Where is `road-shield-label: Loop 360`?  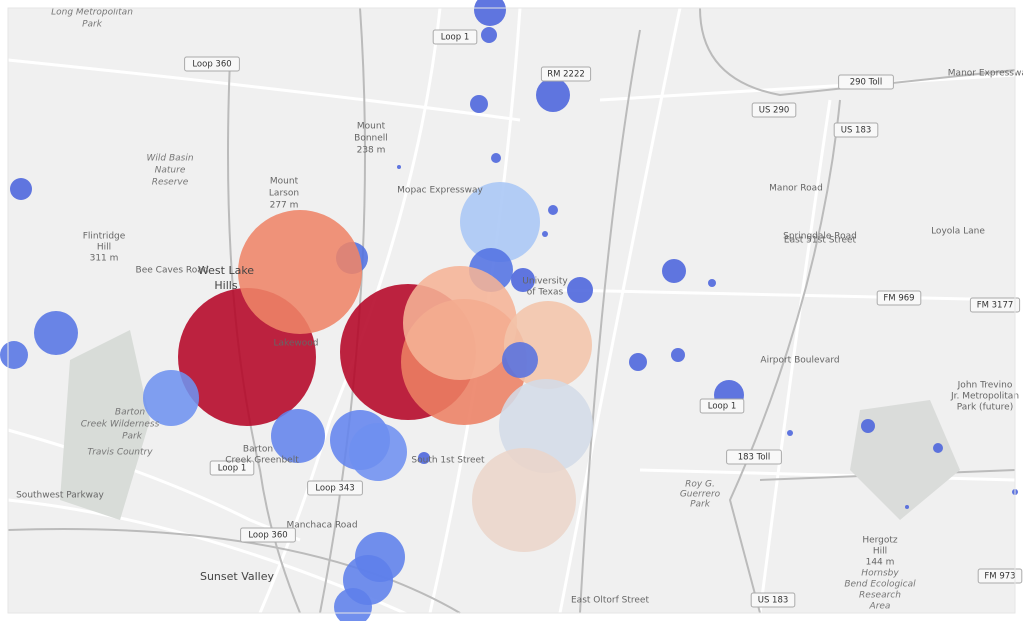
road-shield-label: Loop 360 is located at coordinates (211, 65).